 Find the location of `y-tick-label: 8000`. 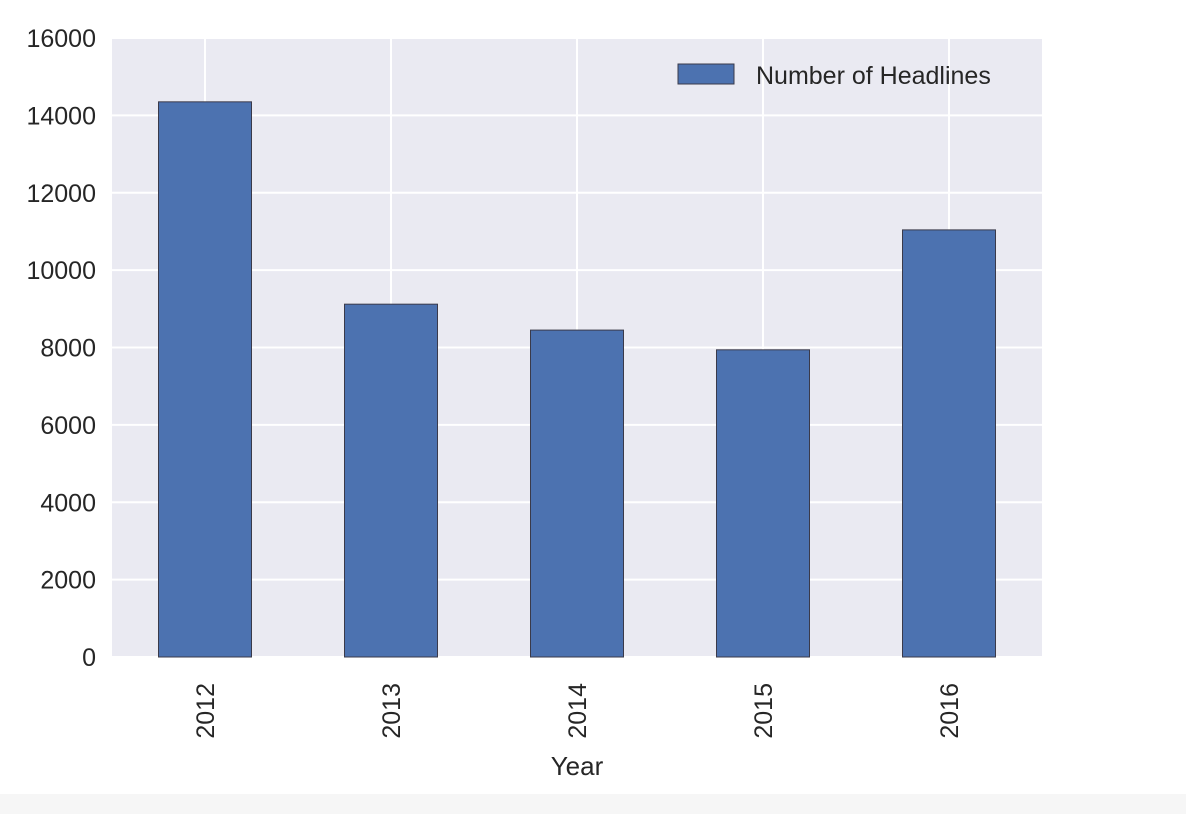

y-tick-label: 8000 is located at coordinates (68, 349).